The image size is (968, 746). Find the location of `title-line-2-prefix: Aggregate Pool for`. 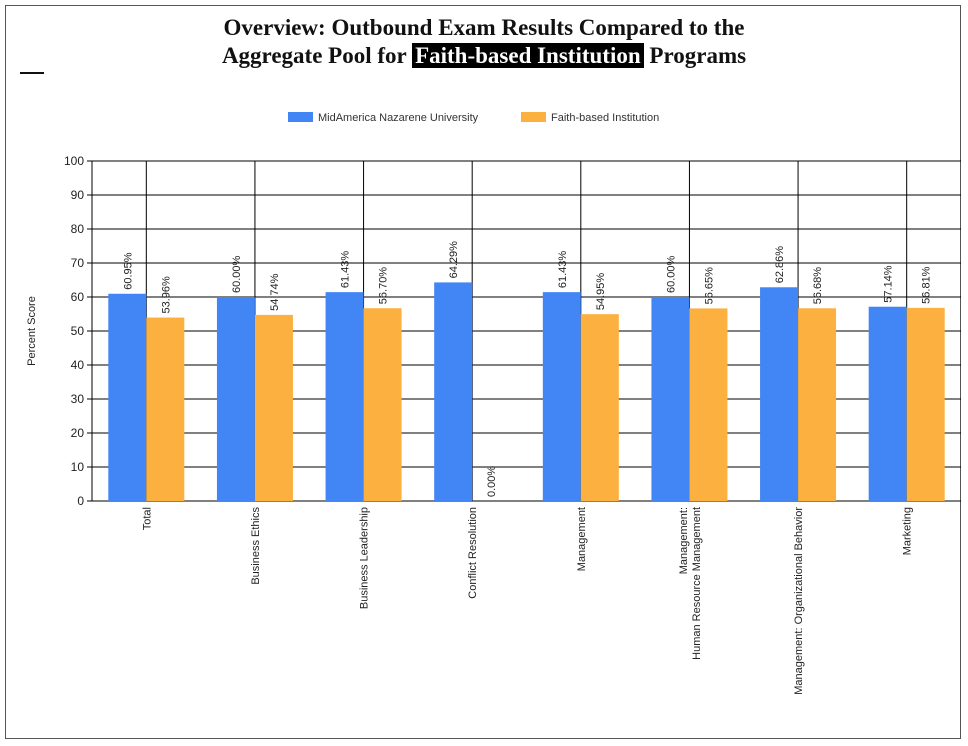

title-line-2-prefix: Aggregate Pool for is located at coordinates (314, 55).